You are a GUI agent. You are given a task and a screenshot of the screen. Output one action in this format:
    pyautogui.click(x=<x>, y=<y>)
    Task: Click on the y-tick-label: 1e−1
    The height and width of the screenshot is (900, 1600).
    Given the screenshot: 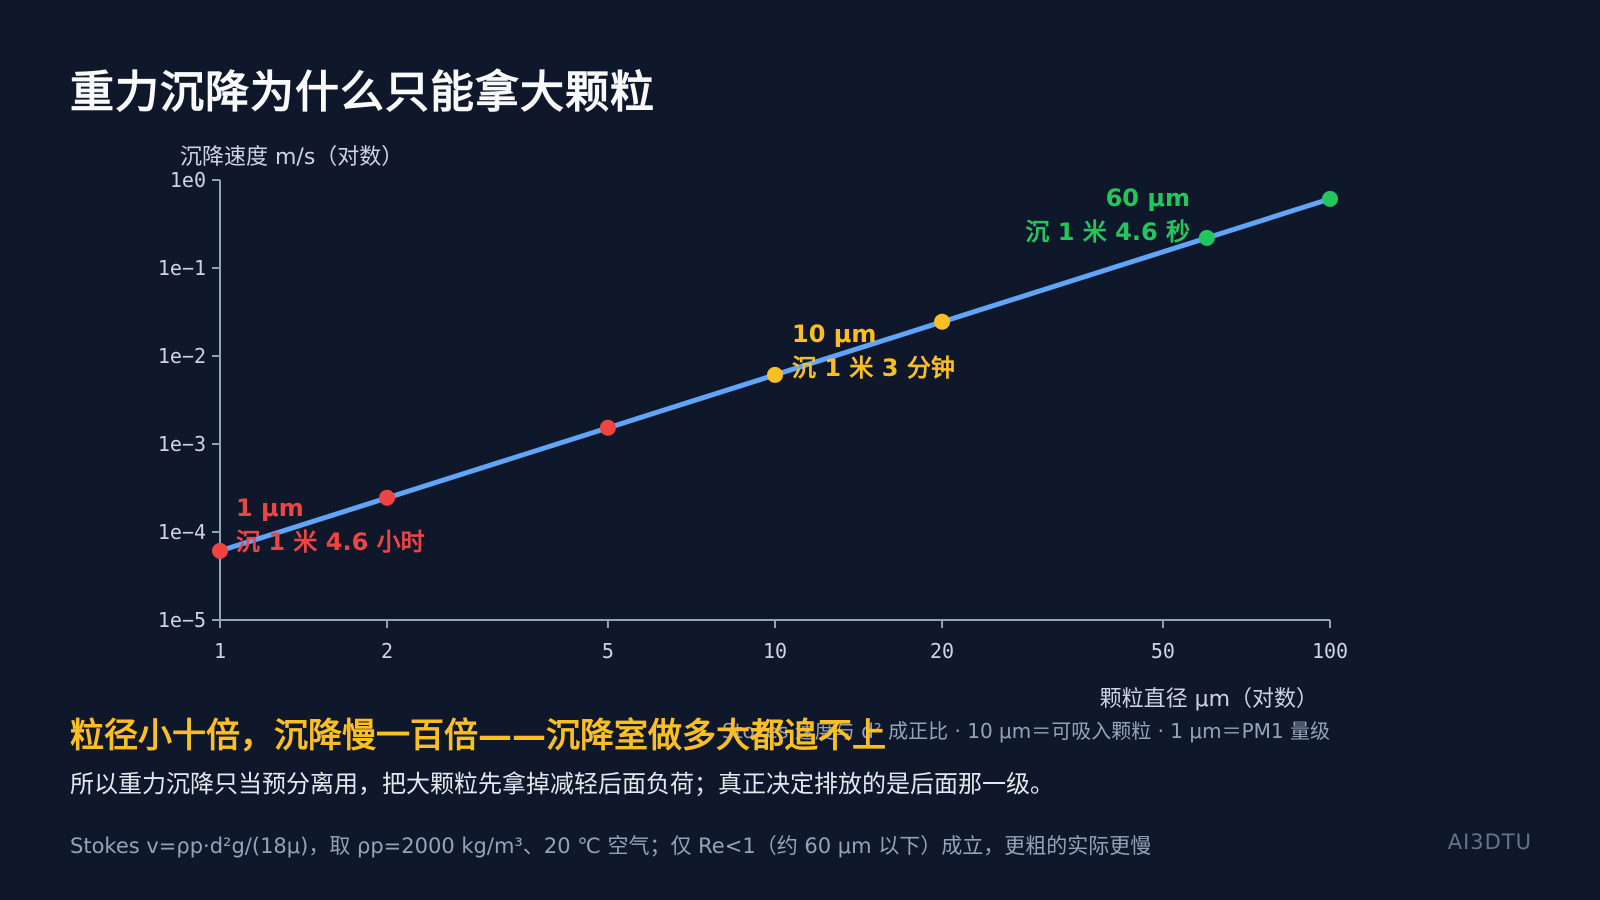 What is the action you would take?
    pyautogui.click(x=182, y=268)
    